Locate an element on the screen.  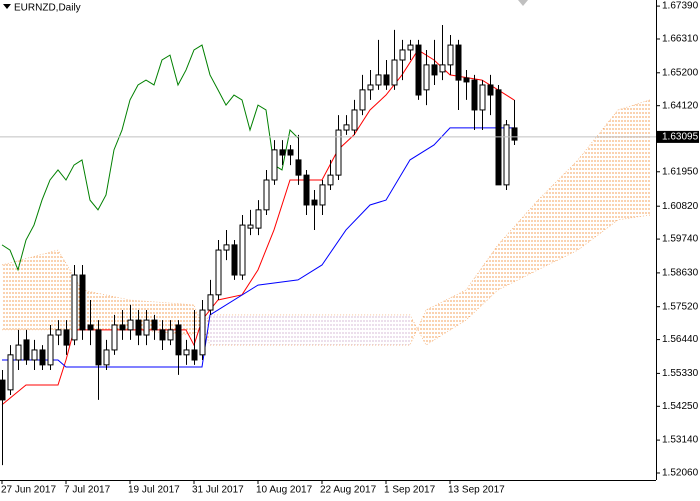
current-price-label: 1.63095 is located at coordinates (680, 137).